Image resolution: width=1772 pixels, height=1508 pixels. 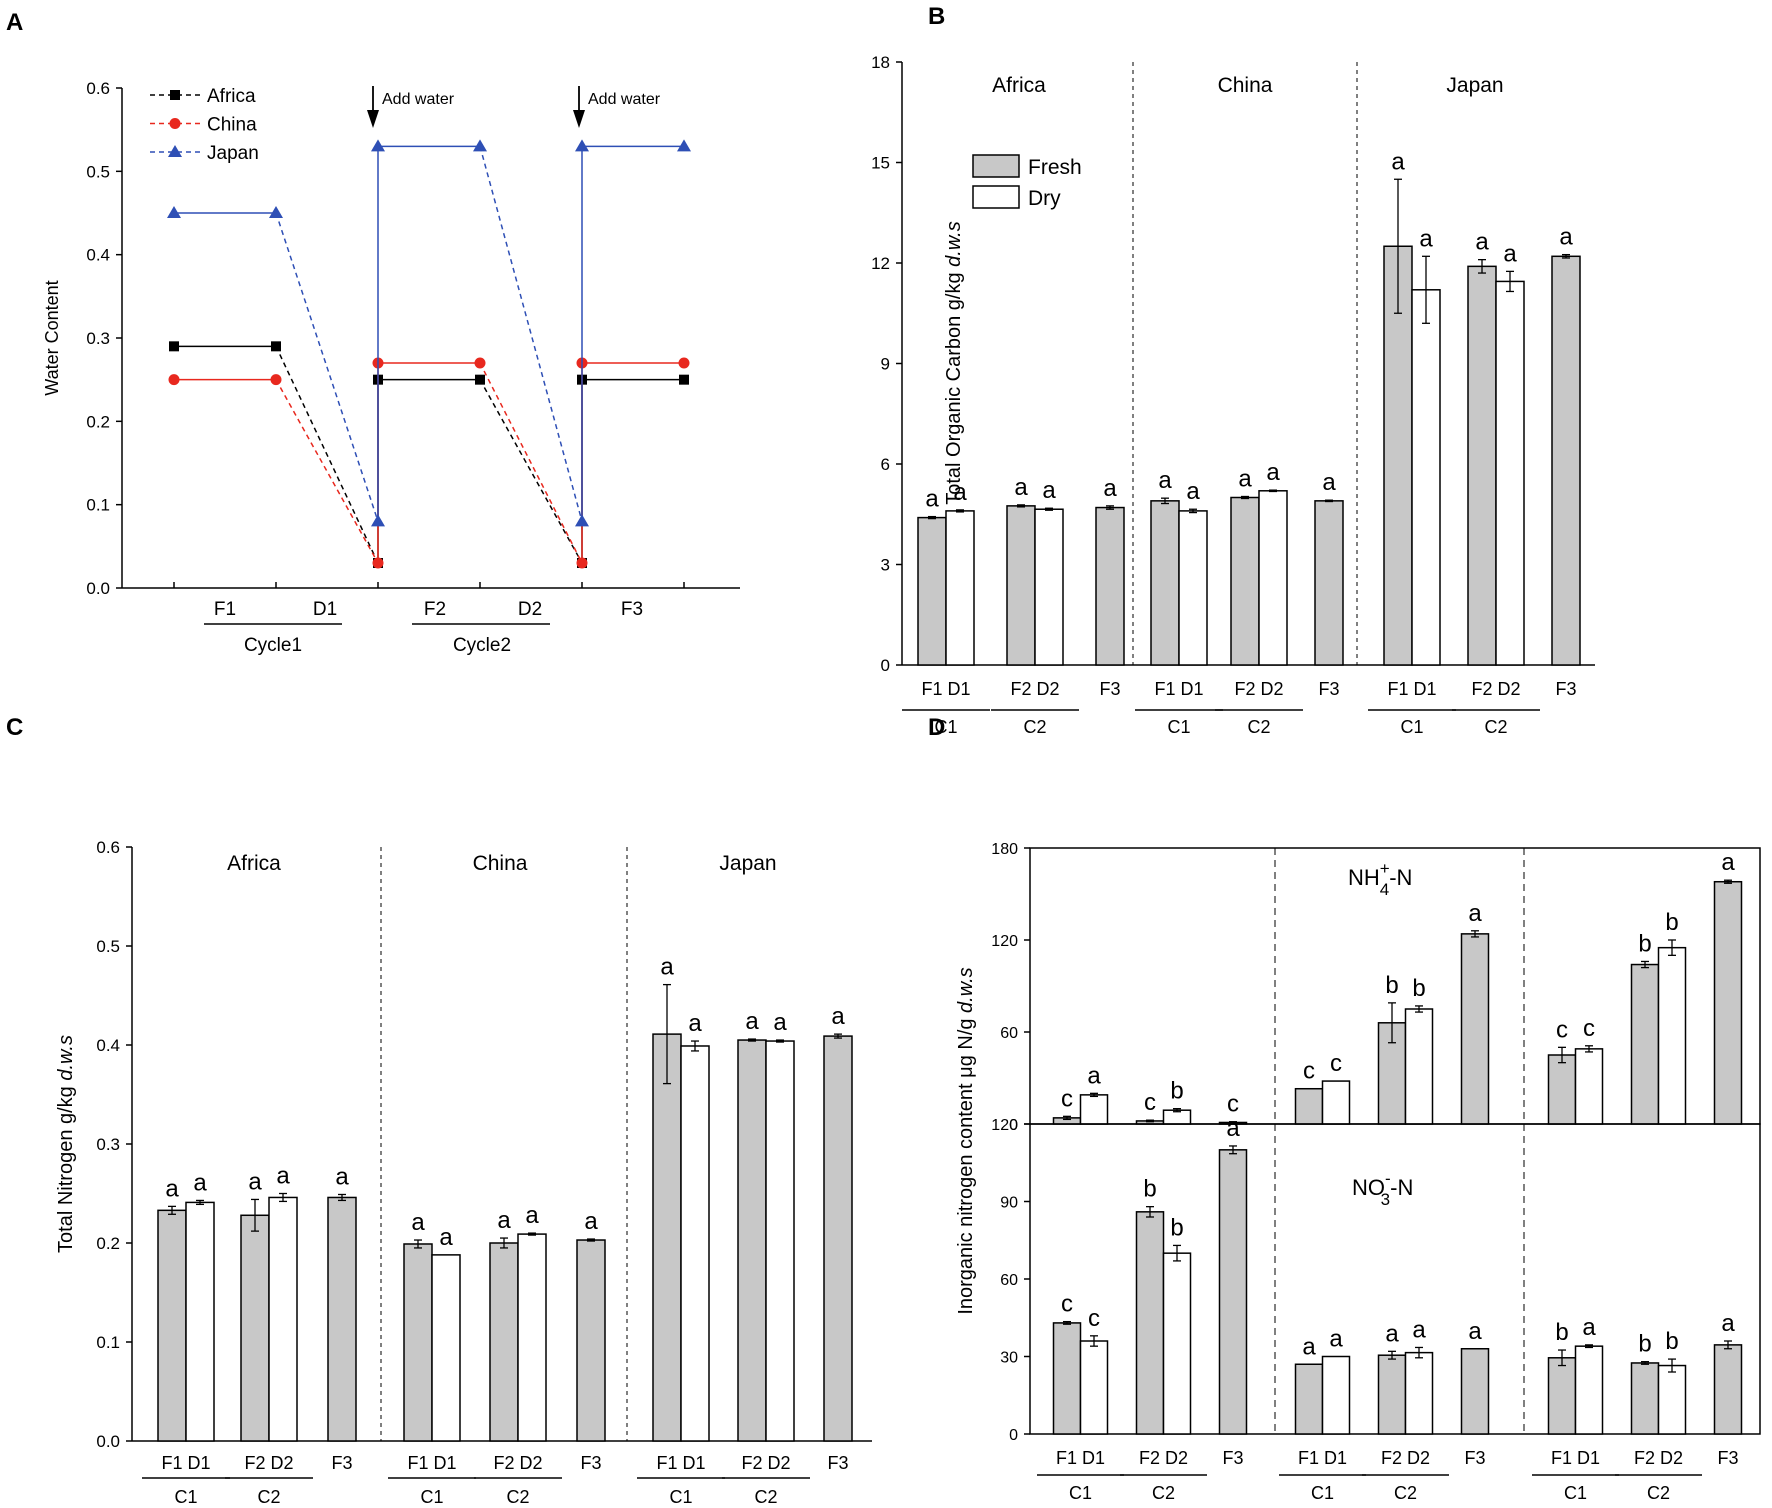 I want to click on legend-label: China, so click(x=232, y=125).